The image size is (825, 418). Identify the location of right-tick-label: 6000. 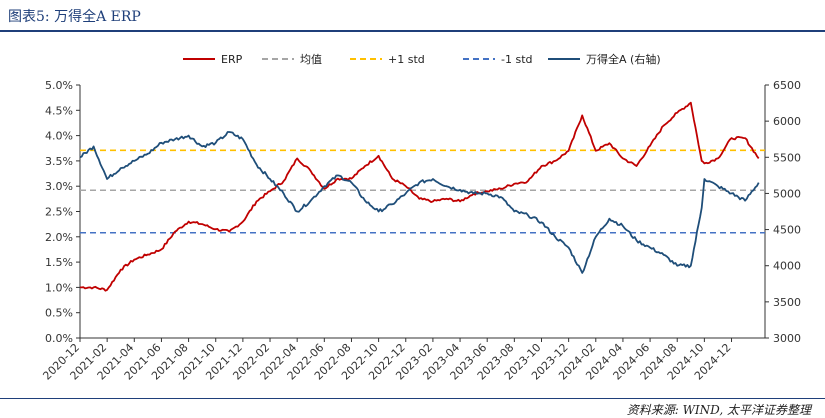
(787, 121).